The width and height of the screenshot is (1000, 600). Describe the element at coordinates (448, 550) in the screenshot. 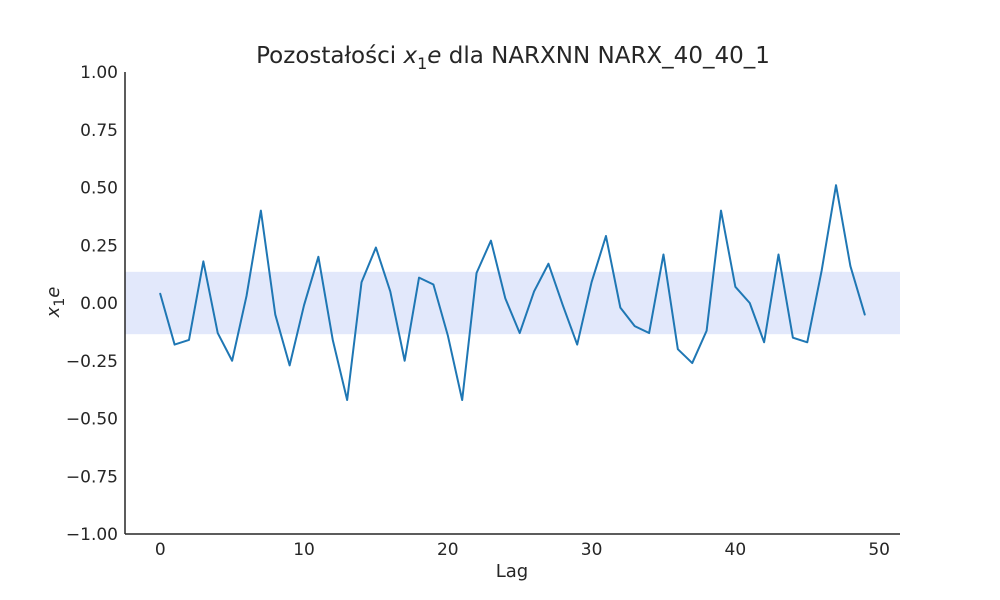

I see `x-tick-label: 20` at that location.